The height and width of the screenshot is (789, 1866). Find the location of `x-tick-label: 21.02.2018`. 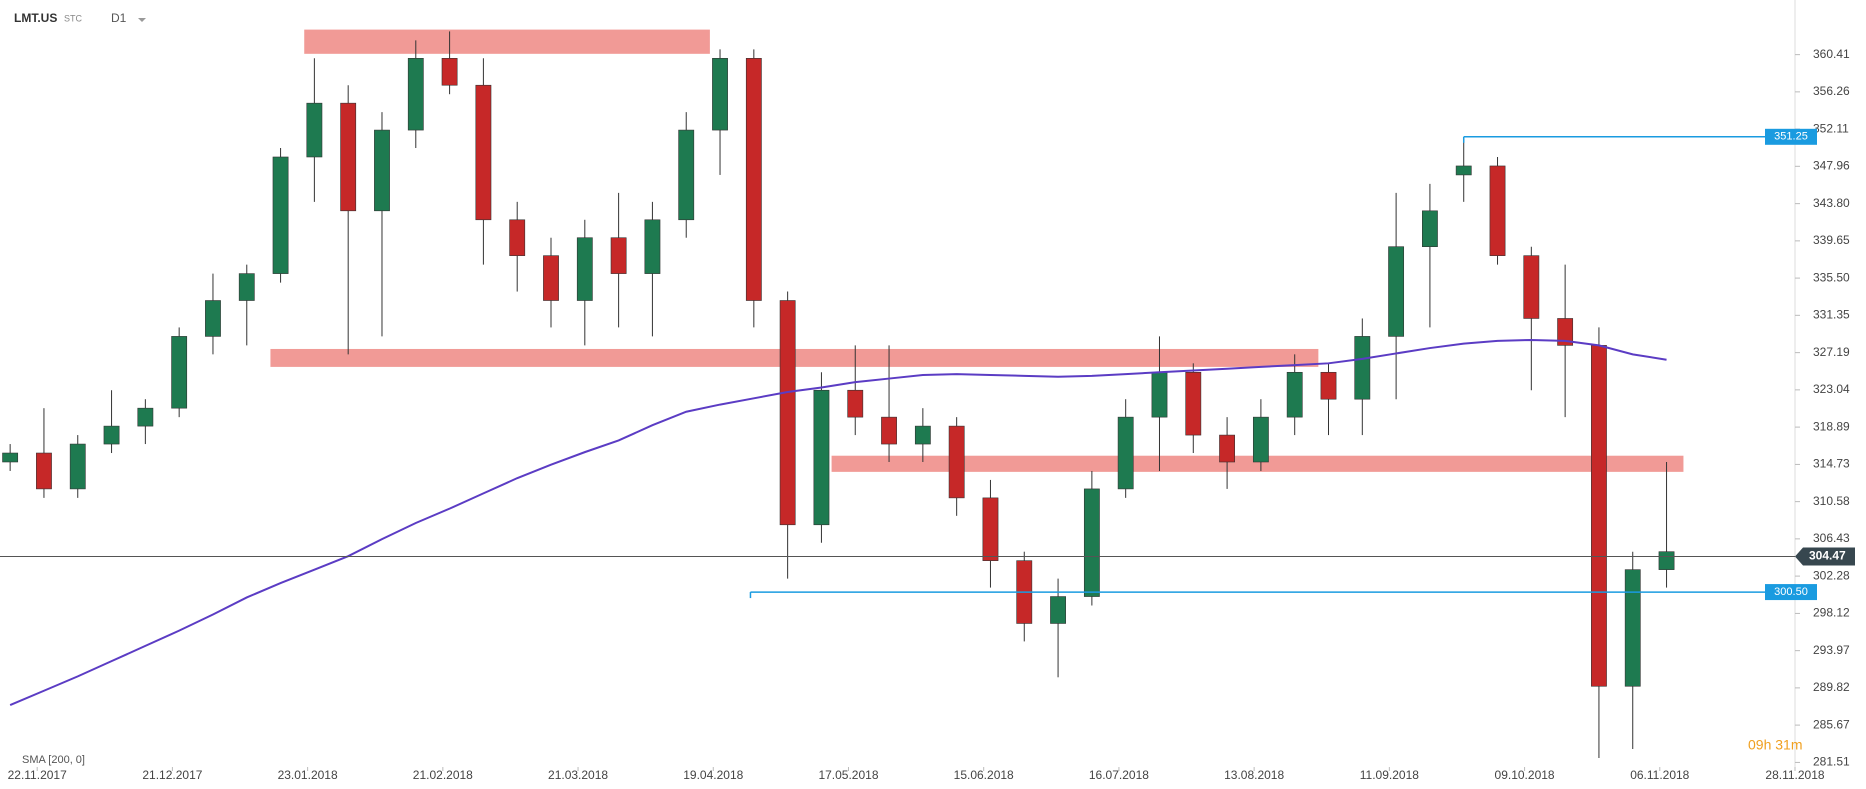

x-tick-label: 21.02.2018 is located at coordinates (443, 775).